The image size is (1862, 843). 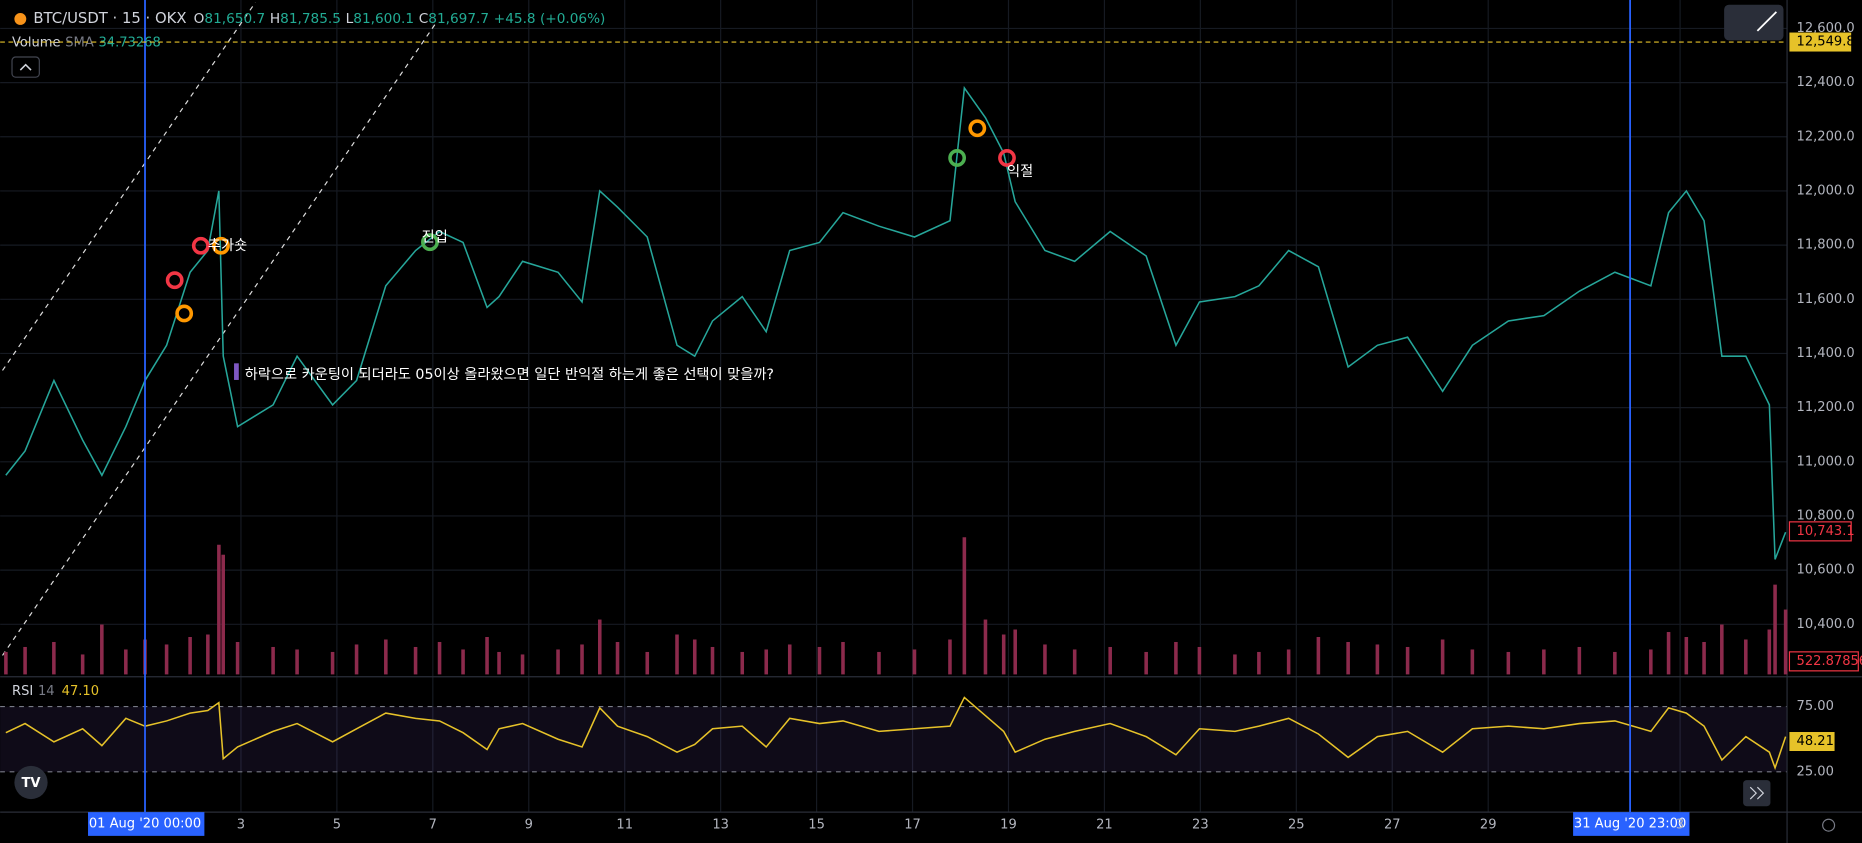 I want to click on volume-last-label: 522.87856, so click(x=1829, y=661).